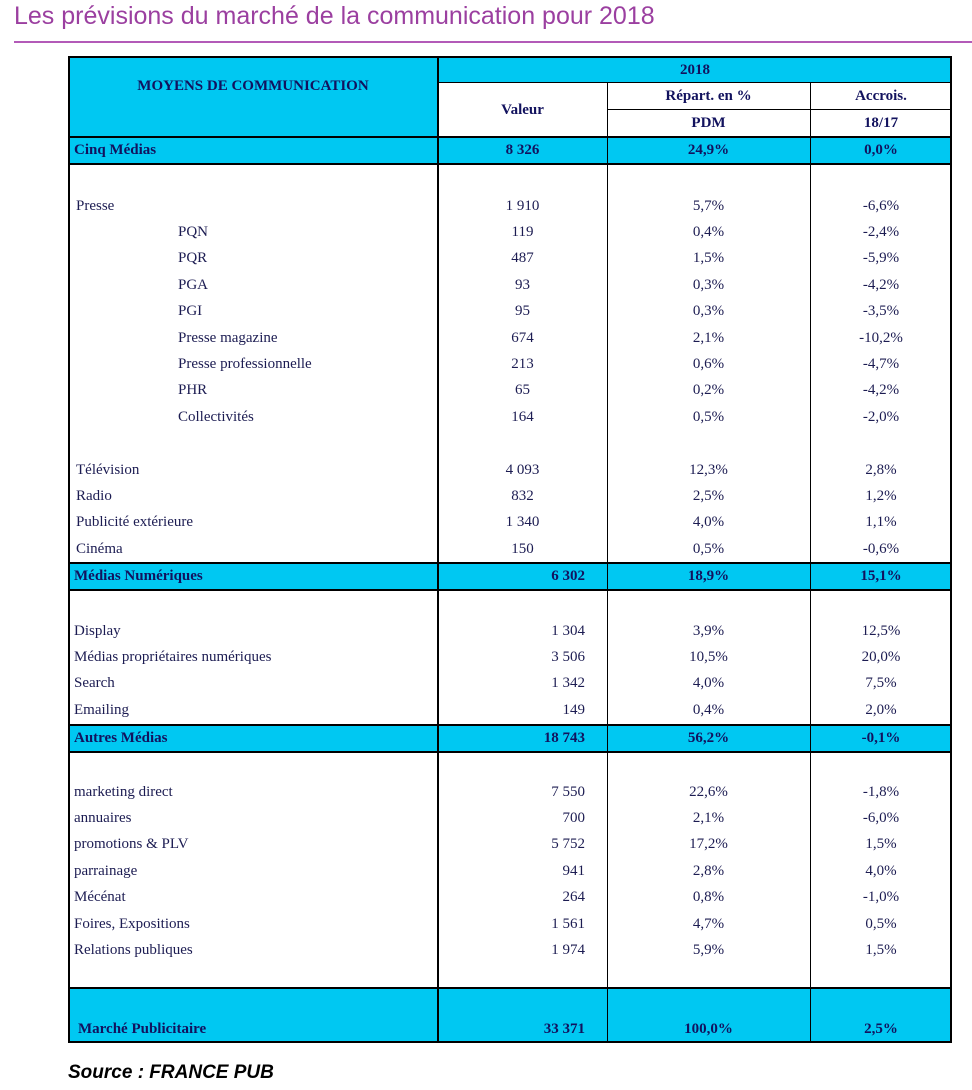  Describe the element at coordinates (708, 923) in the screenshot. I see `row-share: 4,7%` at that location.